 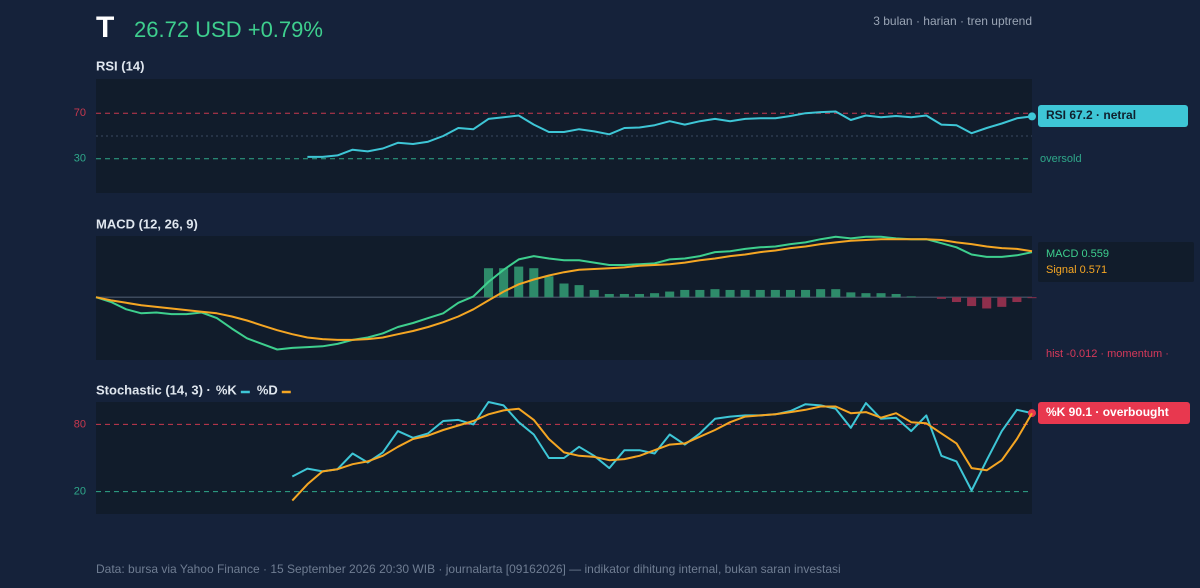 I want to click on stoch-badge-text: %K 90.1 · overbought, so click(x=1107, y=412).